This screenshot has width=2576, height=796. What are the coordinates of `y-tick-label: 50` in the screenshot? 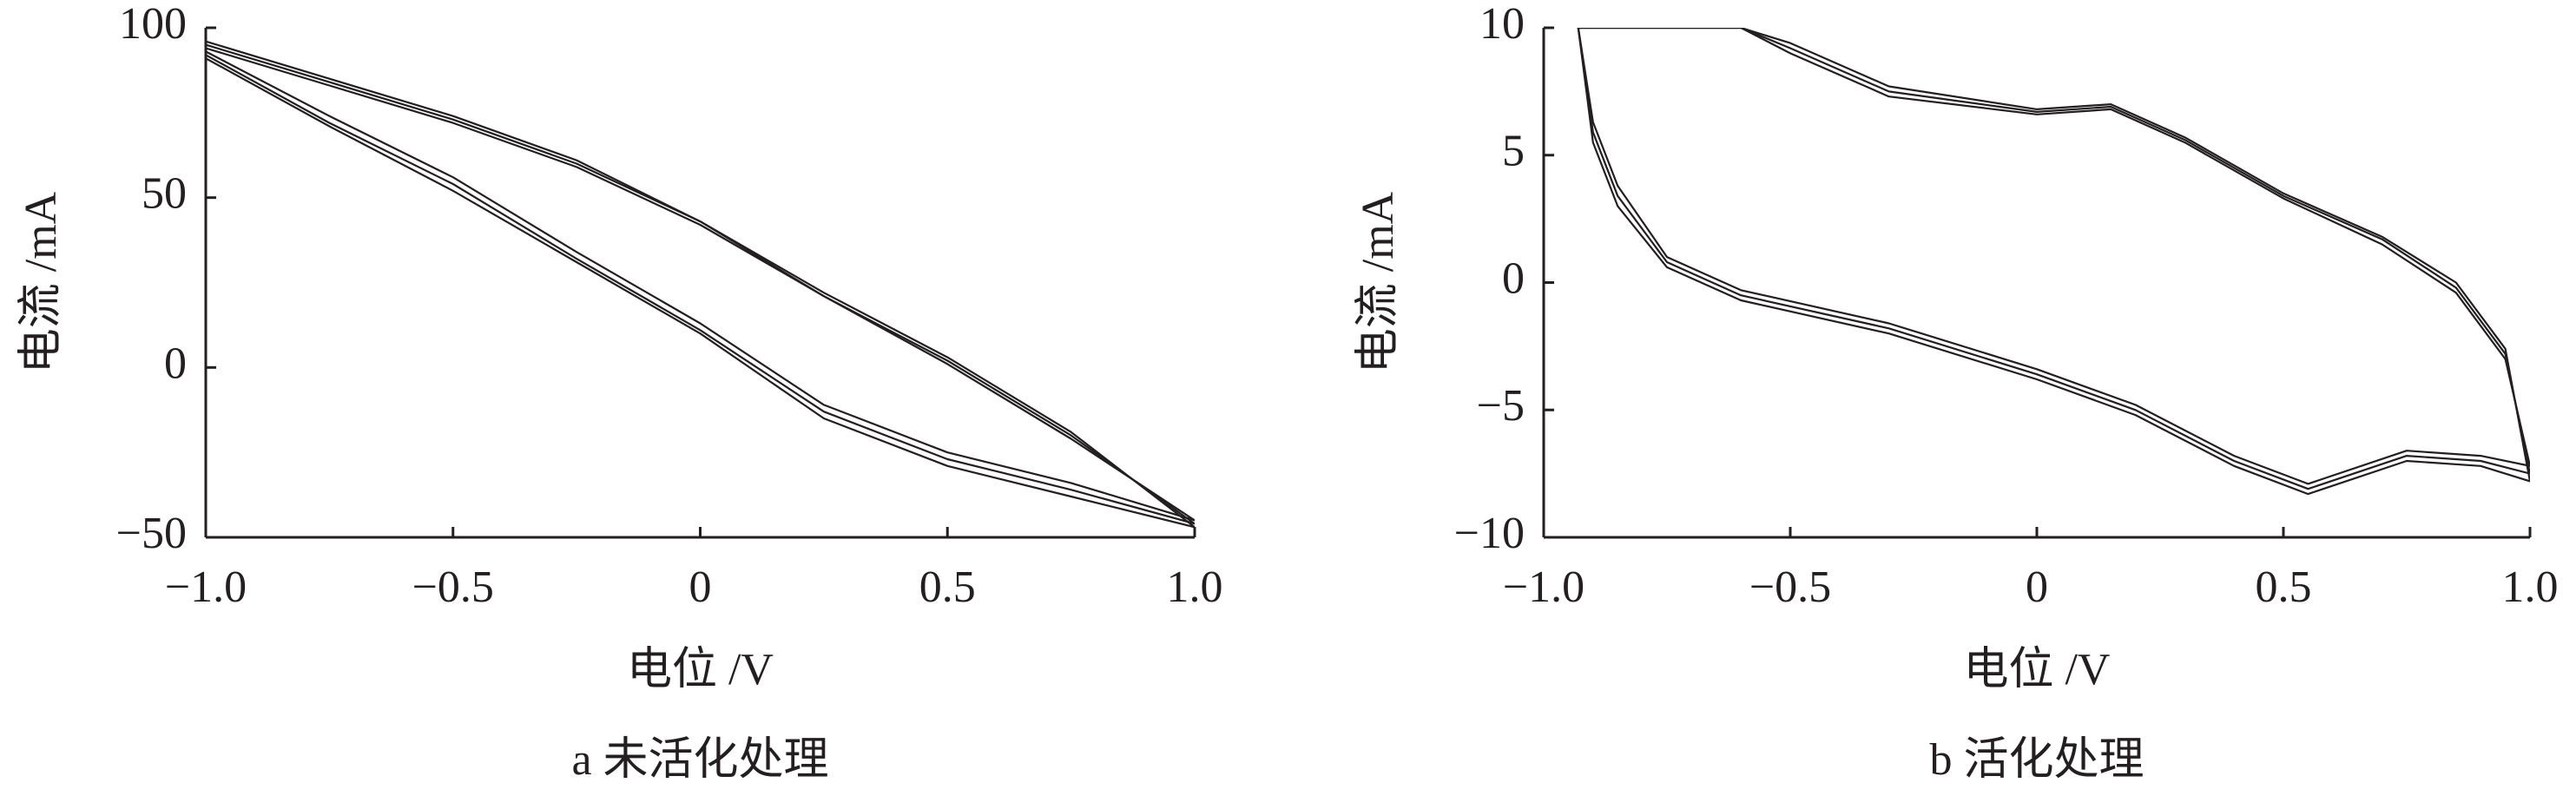 It's located at (164, 194).